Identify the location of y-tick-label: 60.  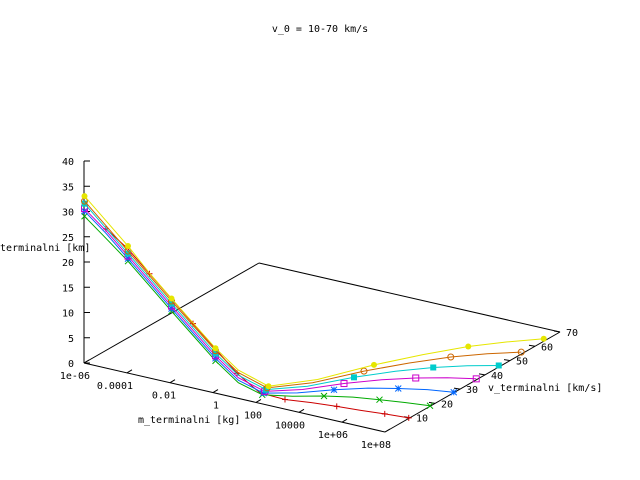
(547, 347).